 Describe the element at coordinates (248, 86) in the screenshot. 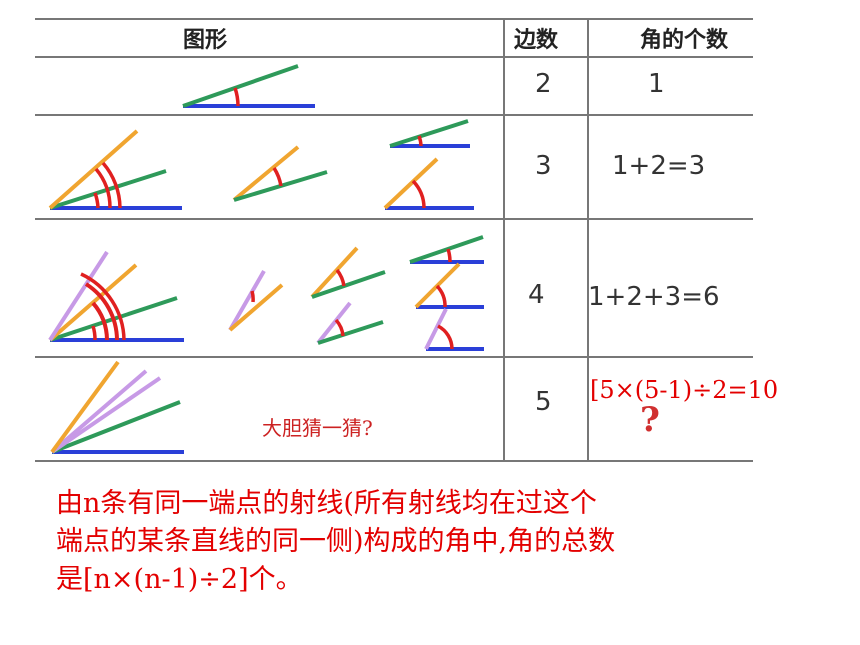

I see `row1-angle-figure` at that location.